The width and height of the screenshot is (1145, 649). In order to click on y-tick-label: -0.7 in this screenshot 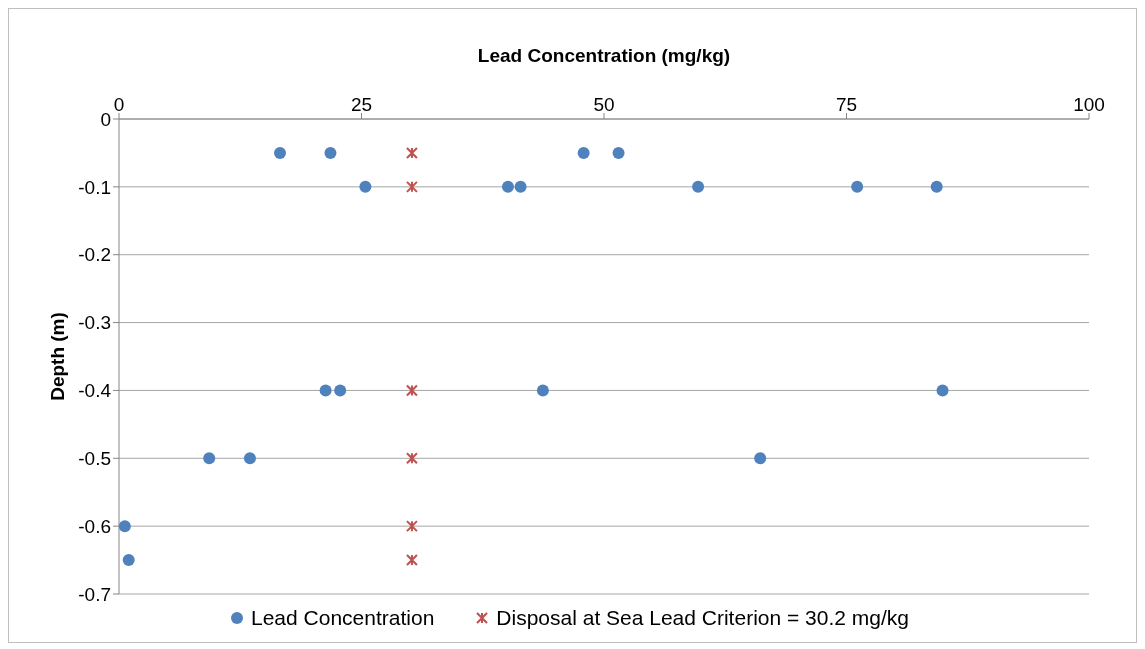, I will do `click(94, 594)`.